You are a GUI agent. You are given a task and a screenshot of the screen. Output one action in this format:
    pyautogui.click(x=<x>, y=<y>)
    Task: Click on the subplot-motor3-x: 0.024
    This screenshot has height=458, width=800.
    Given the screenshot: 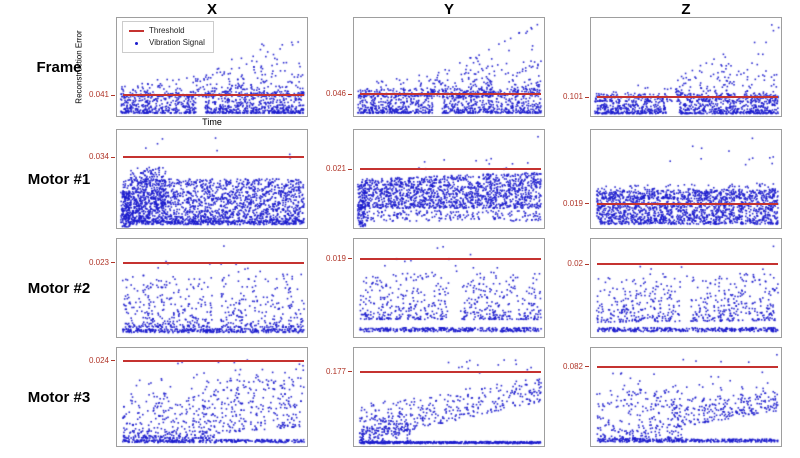 What is the action you would take?
    pyautogui.click(x=198, y=397)
    